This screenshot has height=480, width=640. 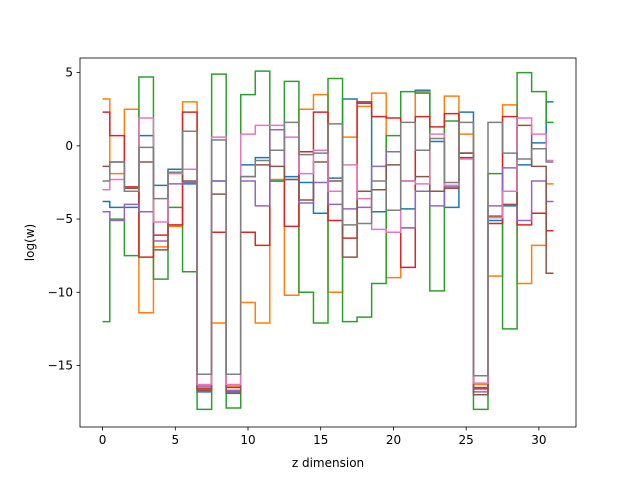 What do you see at coordinates (466, 440) in the screenshot?
I see `x-tick-label: 25` at bounding box center [466, 440].